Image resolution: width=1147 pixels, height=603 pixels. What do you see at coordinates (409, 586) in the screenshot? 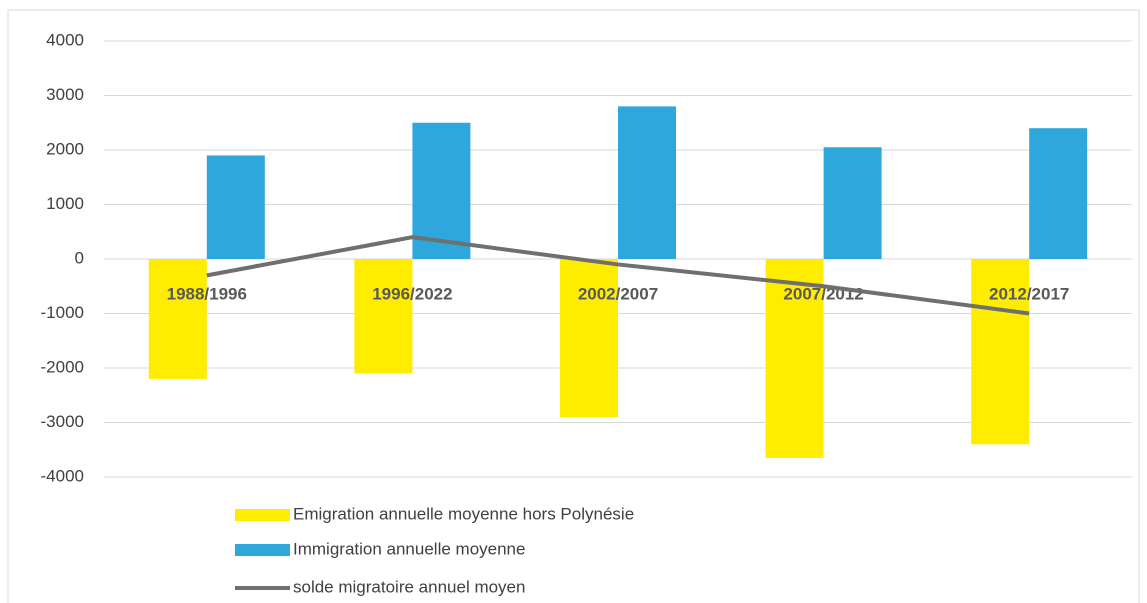
I see `legend-label: solde migratoire annuel moyen` at bounding box center [409, 586].